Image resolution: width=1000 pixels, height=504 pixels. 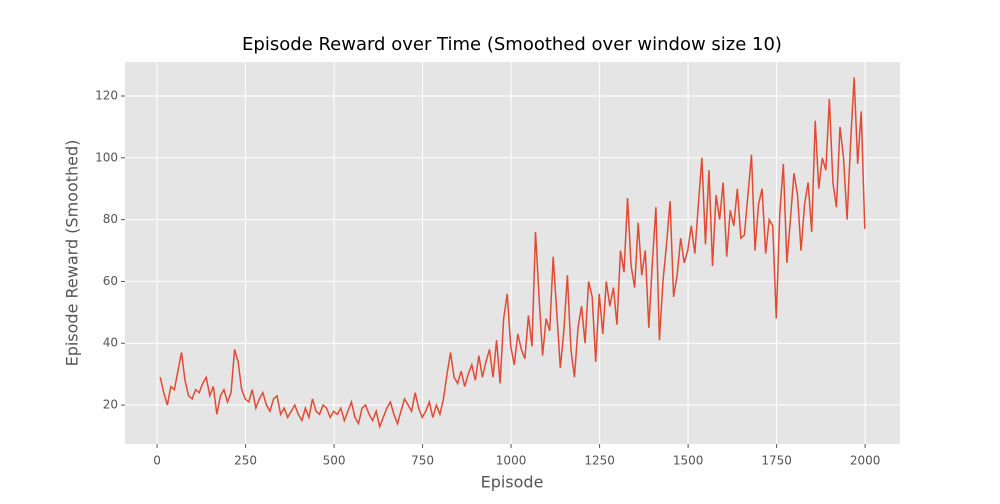 I want to click on y-tick-label: 60, so click(x=110, y=281).